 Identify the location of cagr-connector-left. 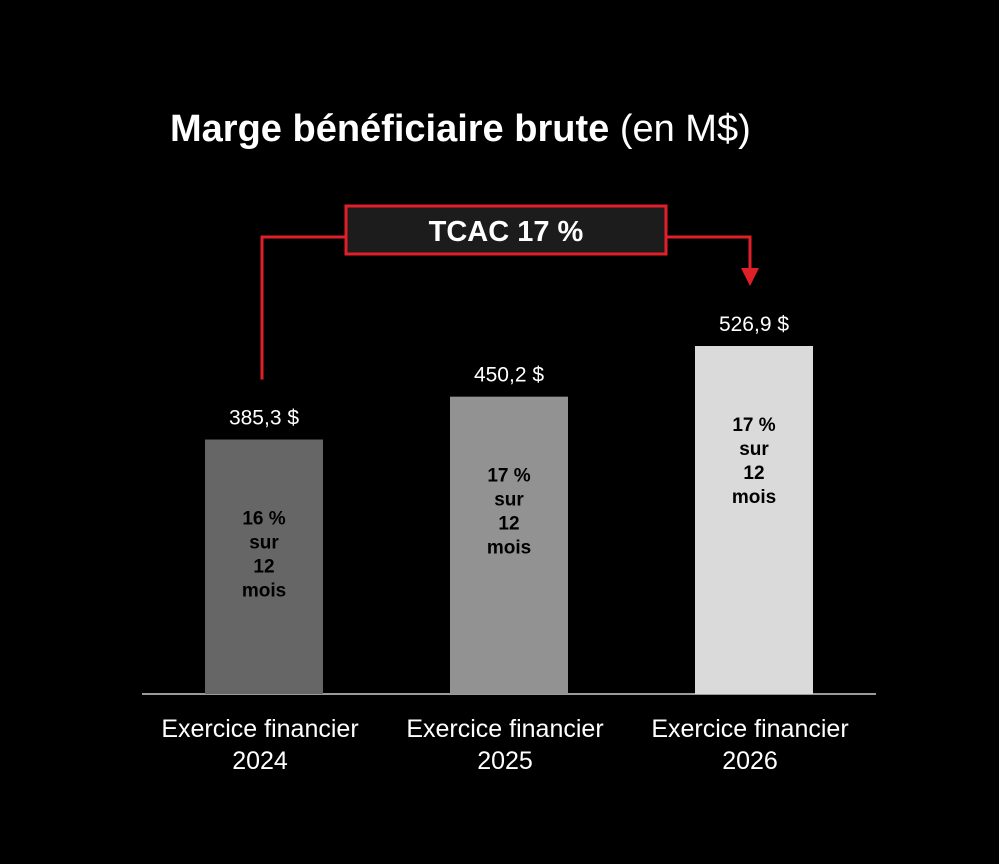
(303, 307).